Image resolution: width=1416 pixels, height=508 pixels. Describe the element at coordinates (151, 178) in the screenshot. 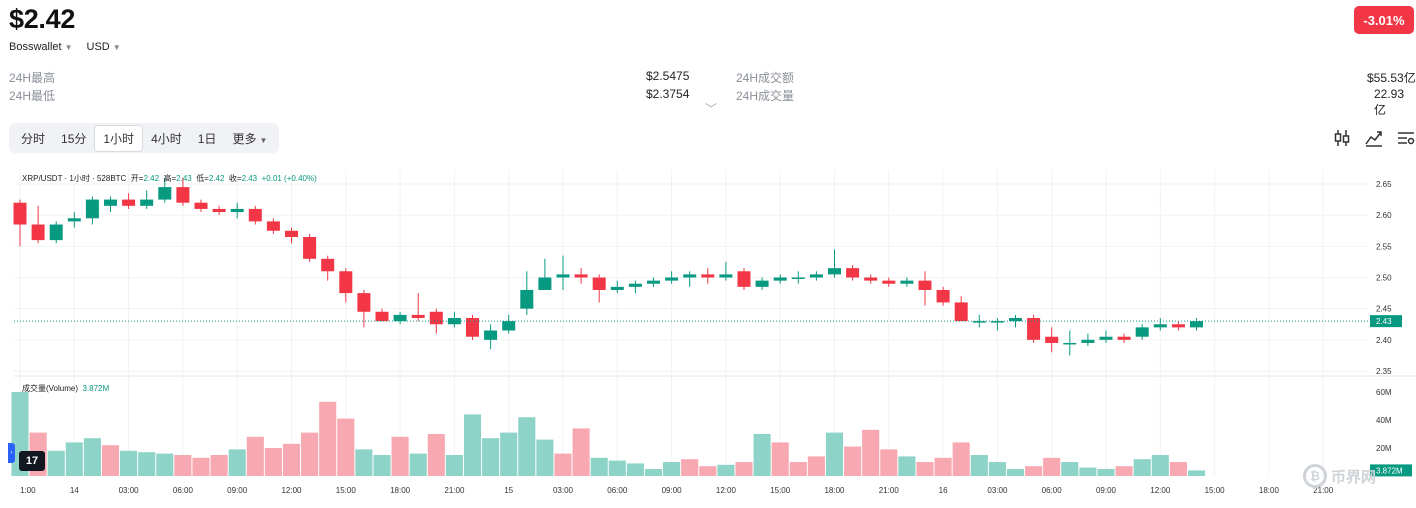

I see `legend-open: 2.42` at that location.